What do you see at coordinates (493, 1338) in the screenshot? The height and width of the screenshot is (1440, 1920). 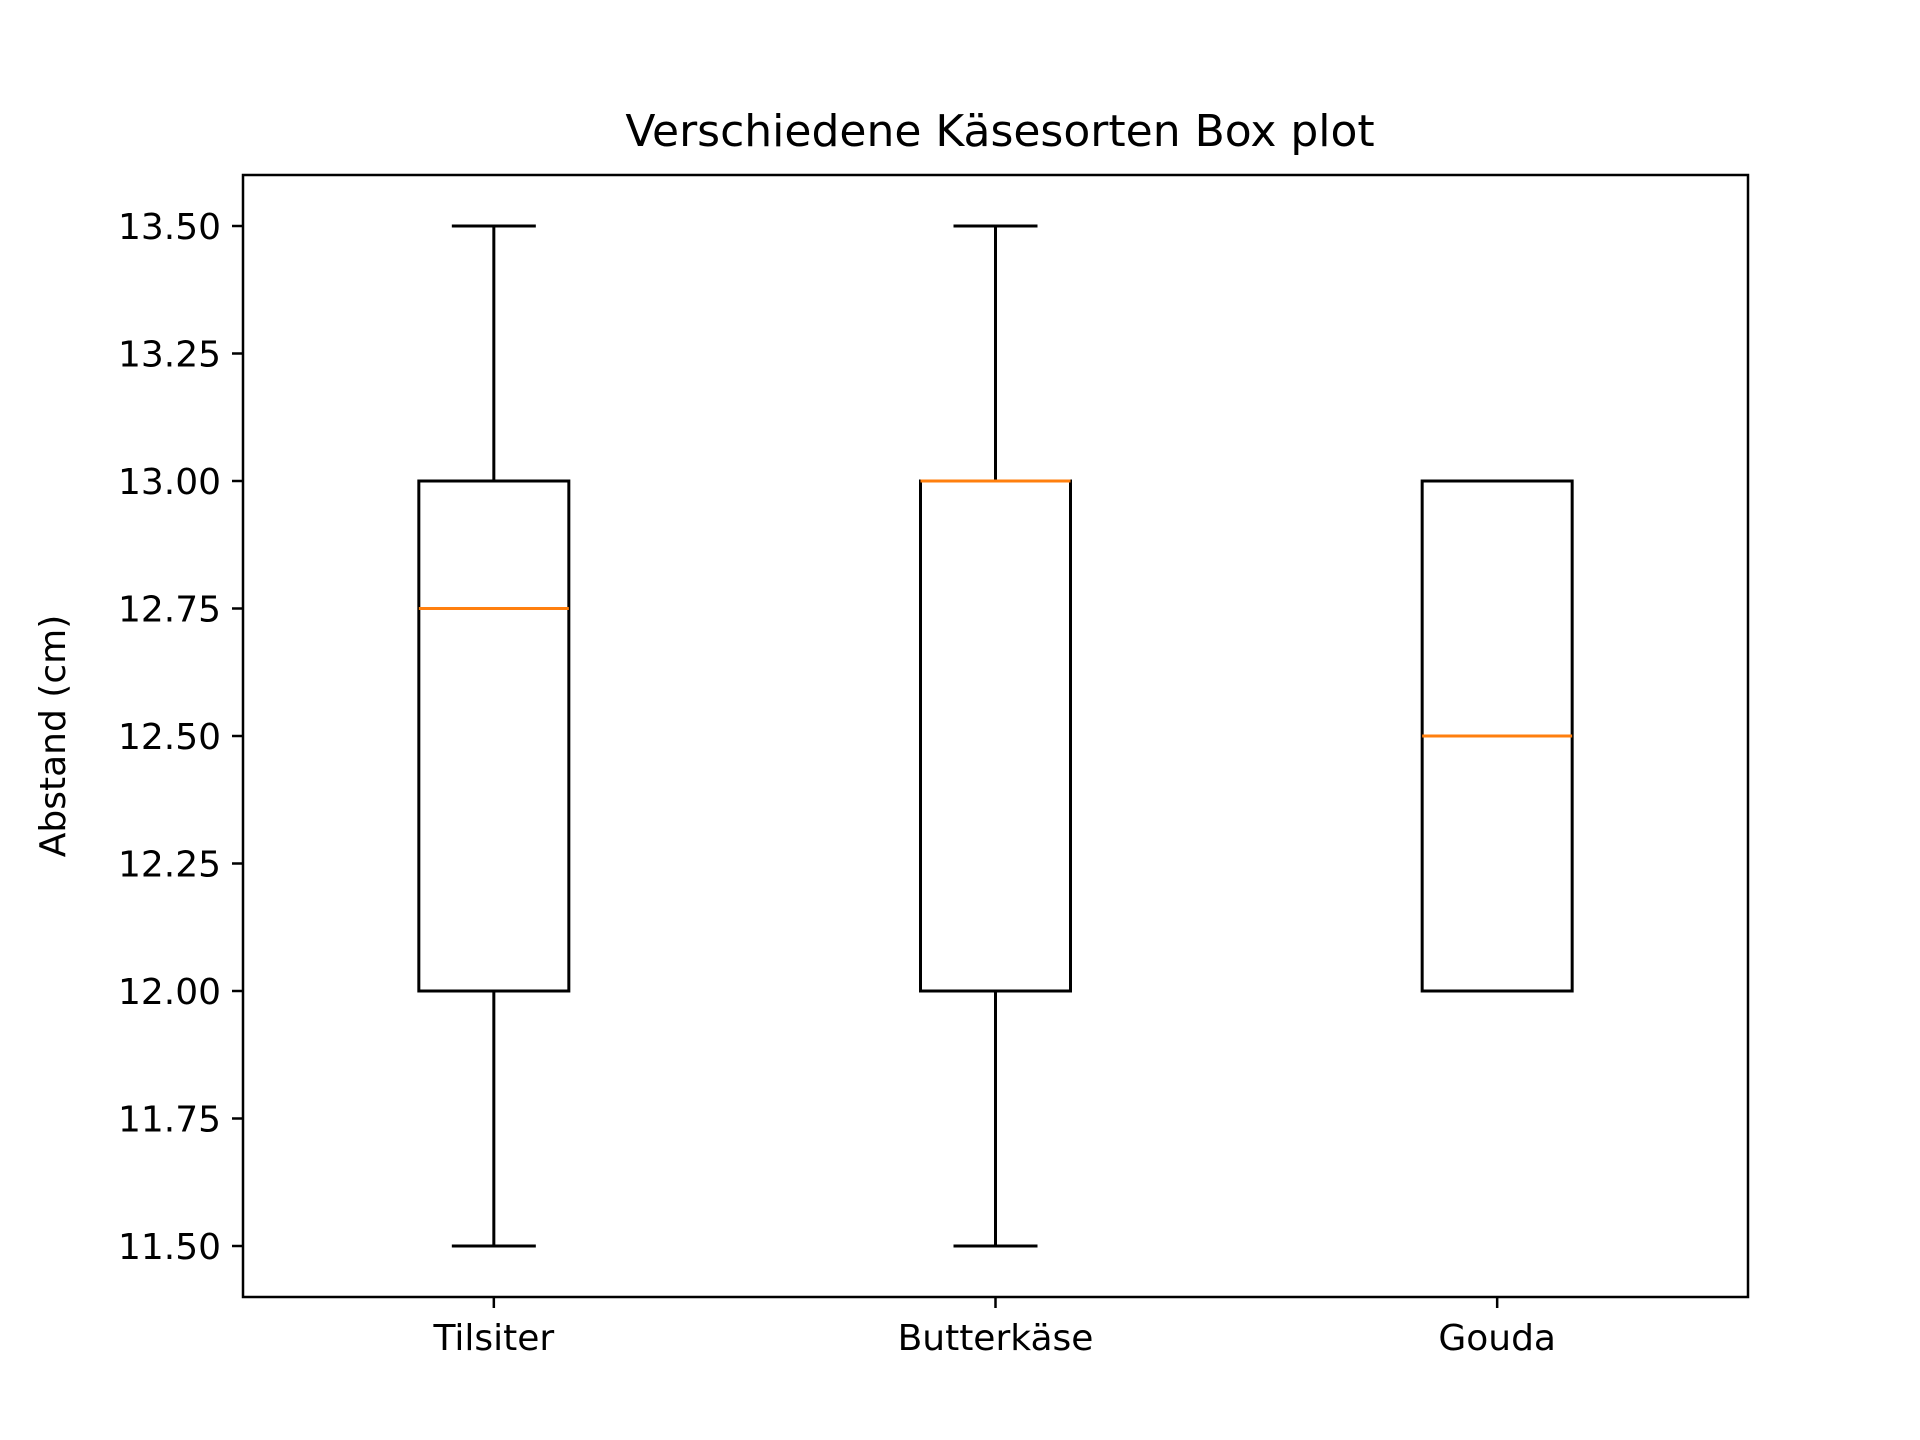 I see `x-tick-label: Tilsiter` at bounding box center [493, 1338].